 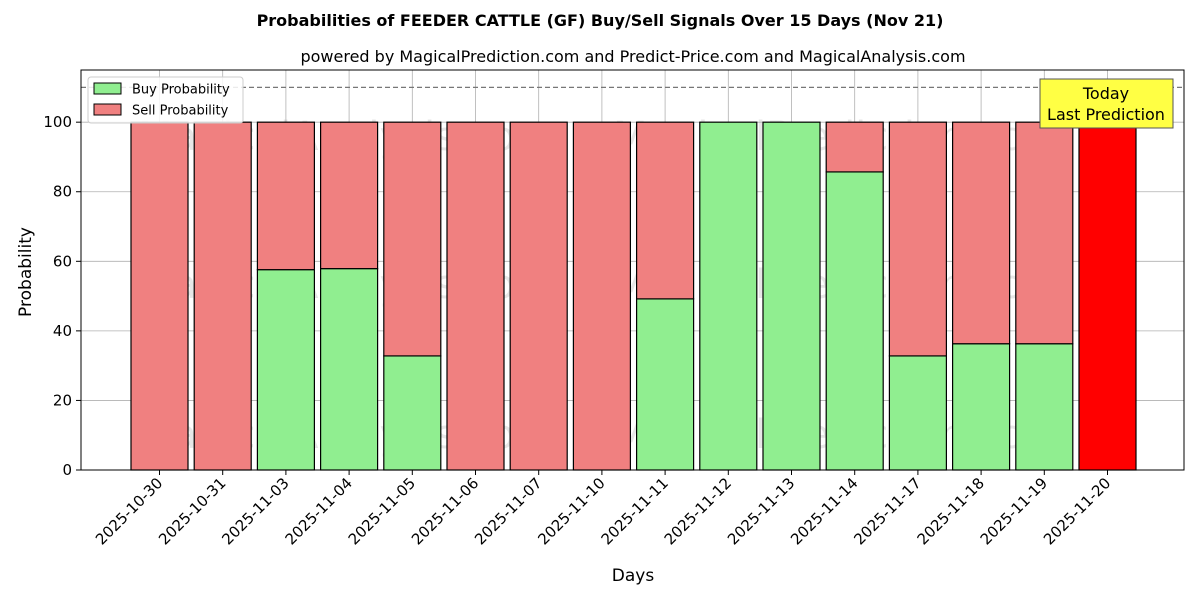 What do you see at coordinates (698, 511) in the screenshot?
I see `x-tick-label: 2025-11-12` at bounding box center [698, 511].